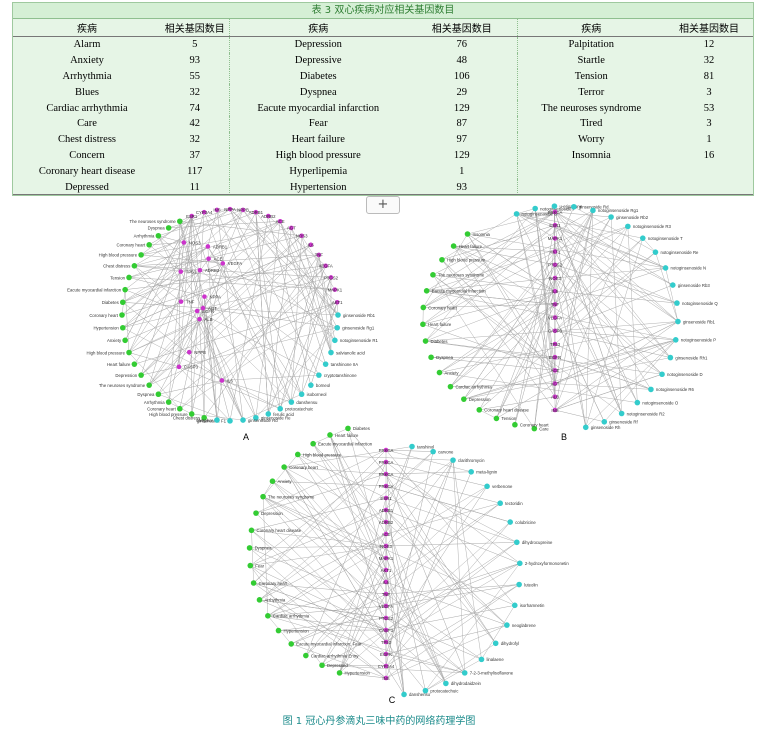 This screenshot has height=731, width=758. Describe the element at coordinates (709, 61) in the screenshot. I see `gene-count-cell: 32` at that location.